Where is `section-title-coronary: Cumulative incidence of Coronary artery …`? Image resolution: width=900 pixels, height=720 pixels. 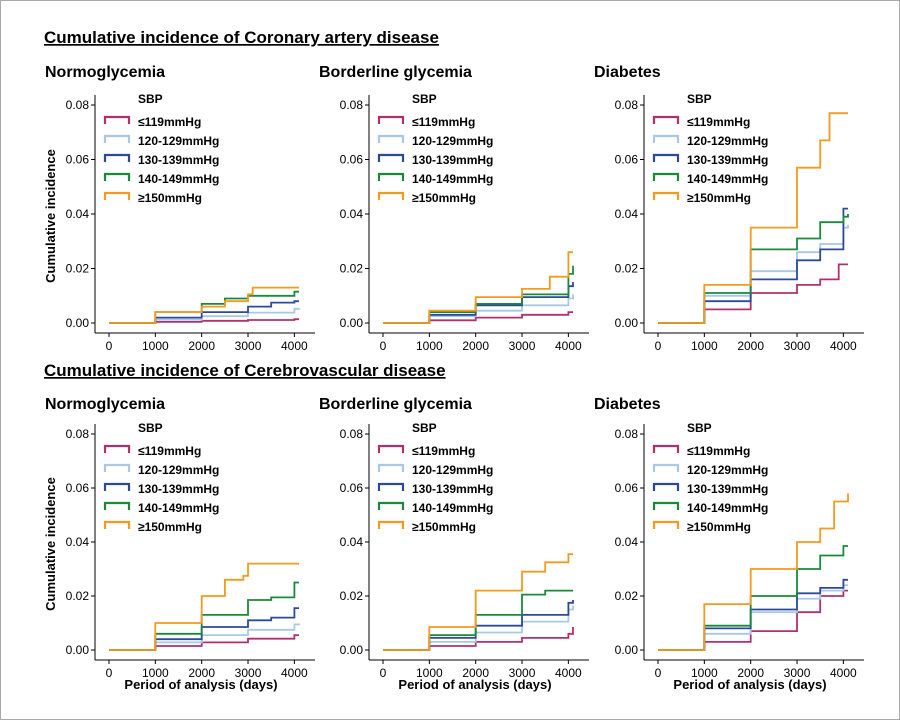
section-title-coronary: Cumulative incidence of Coronary artery … is located at coordinates (241, 37).